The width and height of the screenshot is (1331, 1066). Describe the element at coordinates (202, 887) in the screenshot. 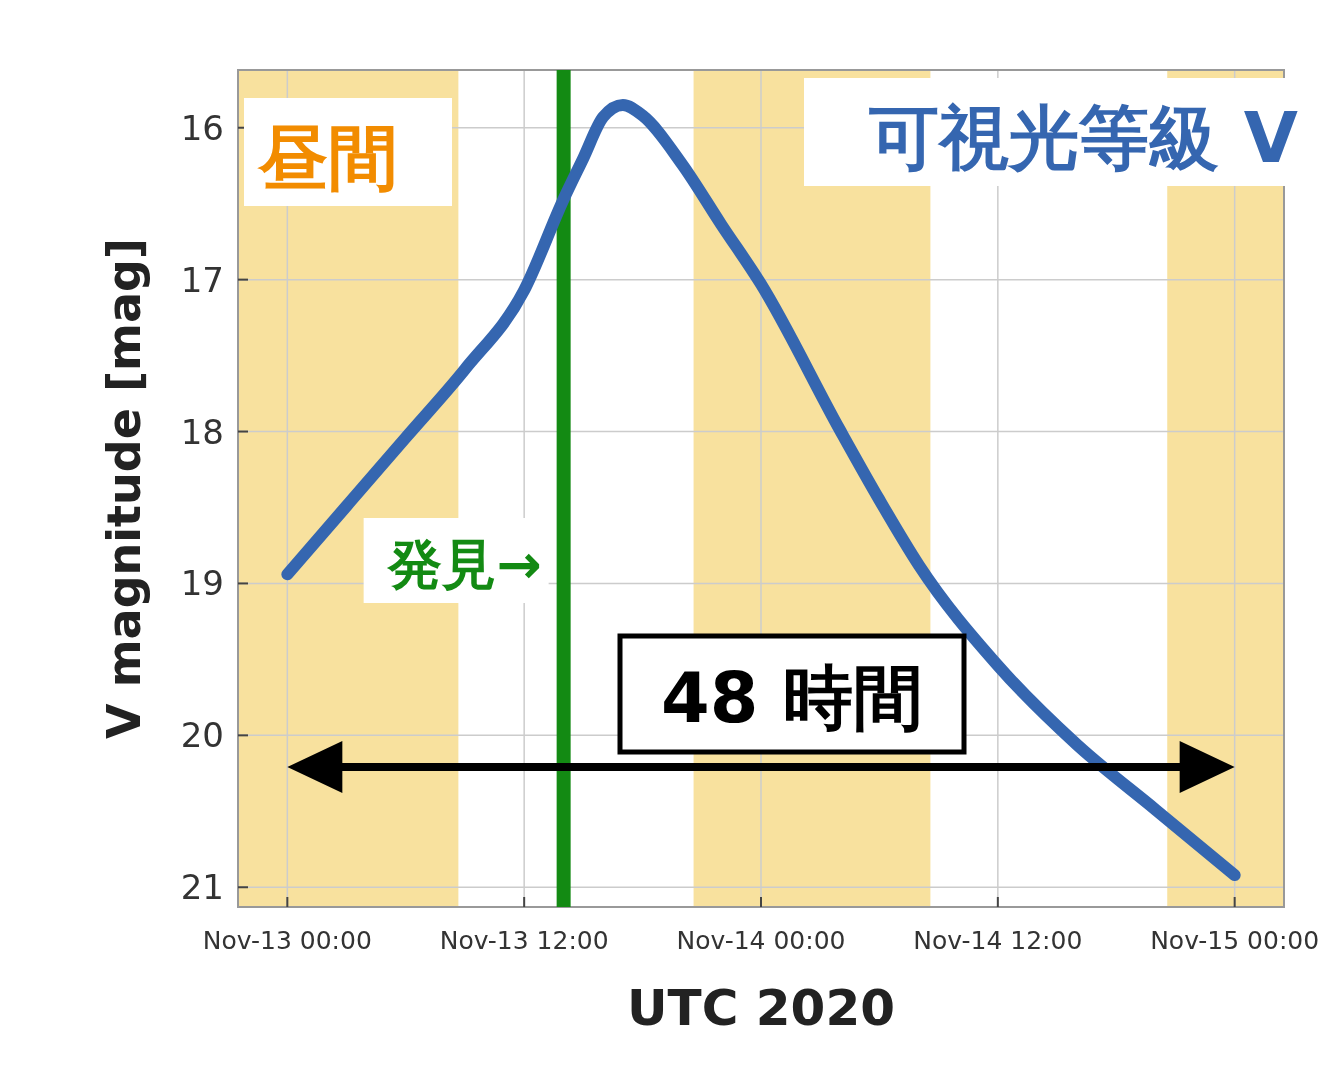

I see `y-tick-label: 21` at that location.